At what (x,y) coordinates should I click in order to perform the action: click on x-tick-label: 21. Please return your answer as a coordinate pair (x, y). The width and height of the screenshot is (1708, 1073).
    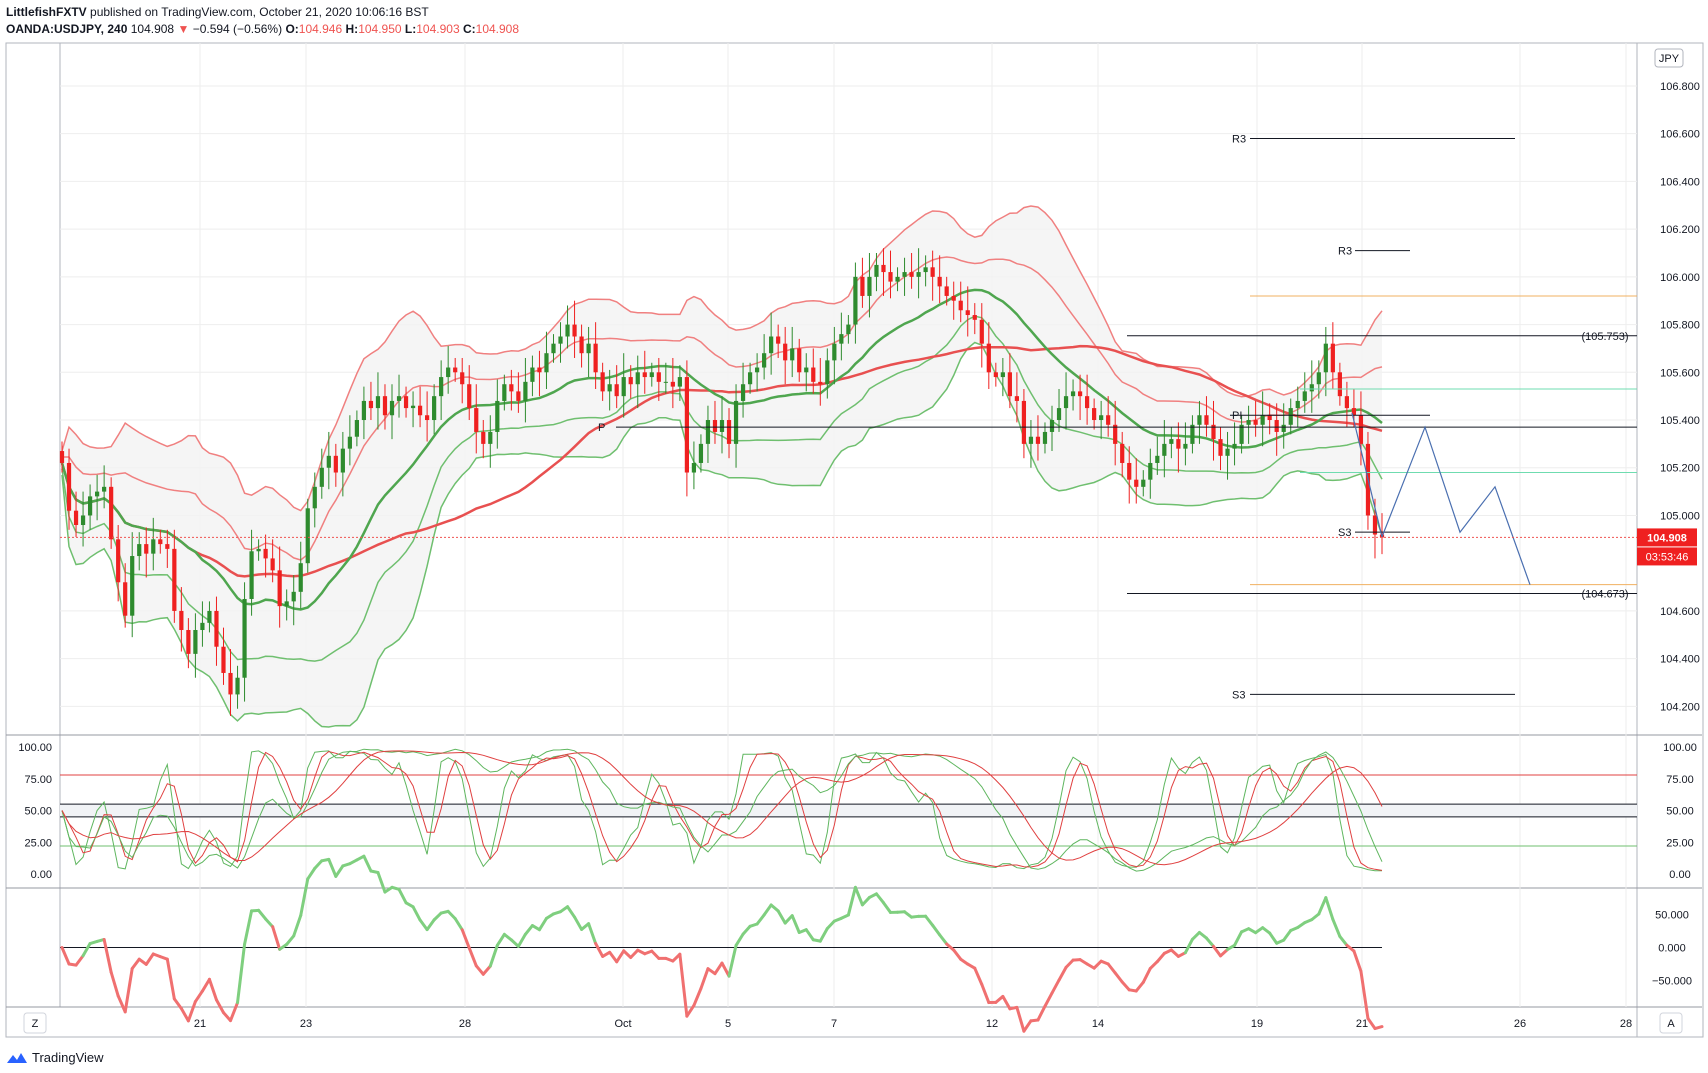
    Looking at the image, I should click on (200, 1024).